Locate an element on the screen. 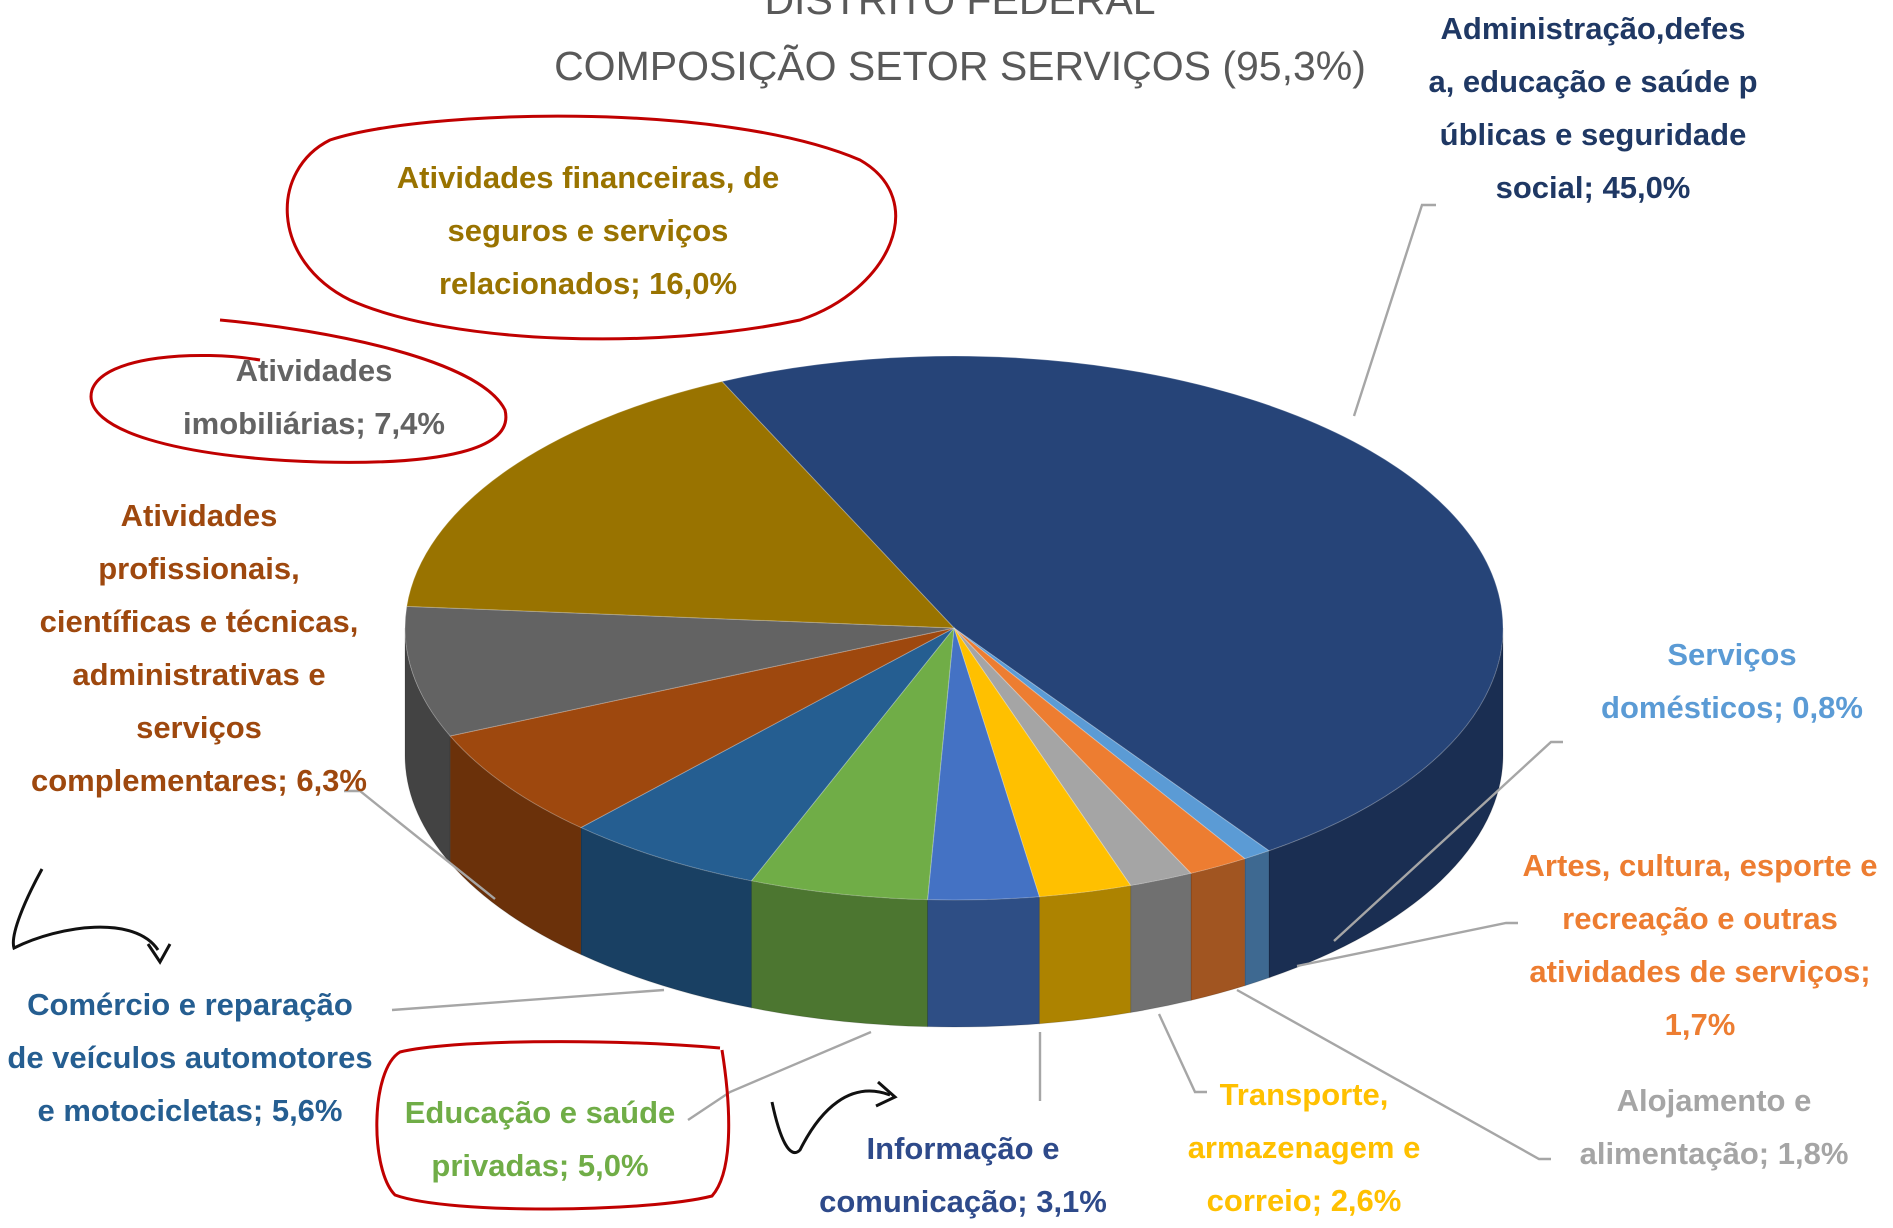 Image resolution: width=1893 pixels, height=1228 pixels. label-name: Educação e saúde privadas; is located at coordinates (540, 1139).